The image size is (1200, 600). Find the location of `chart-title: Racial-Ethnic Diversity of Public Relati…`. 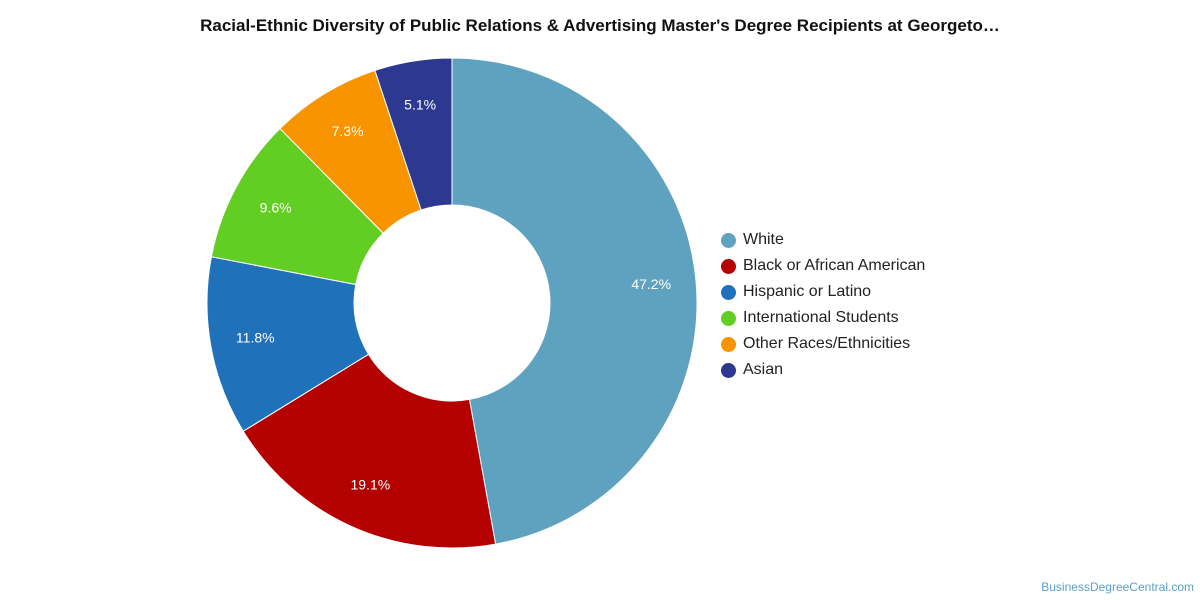

chart-title: Racial-Ethnic Diversity of Public Relati… is located at coordinates (600, 25).